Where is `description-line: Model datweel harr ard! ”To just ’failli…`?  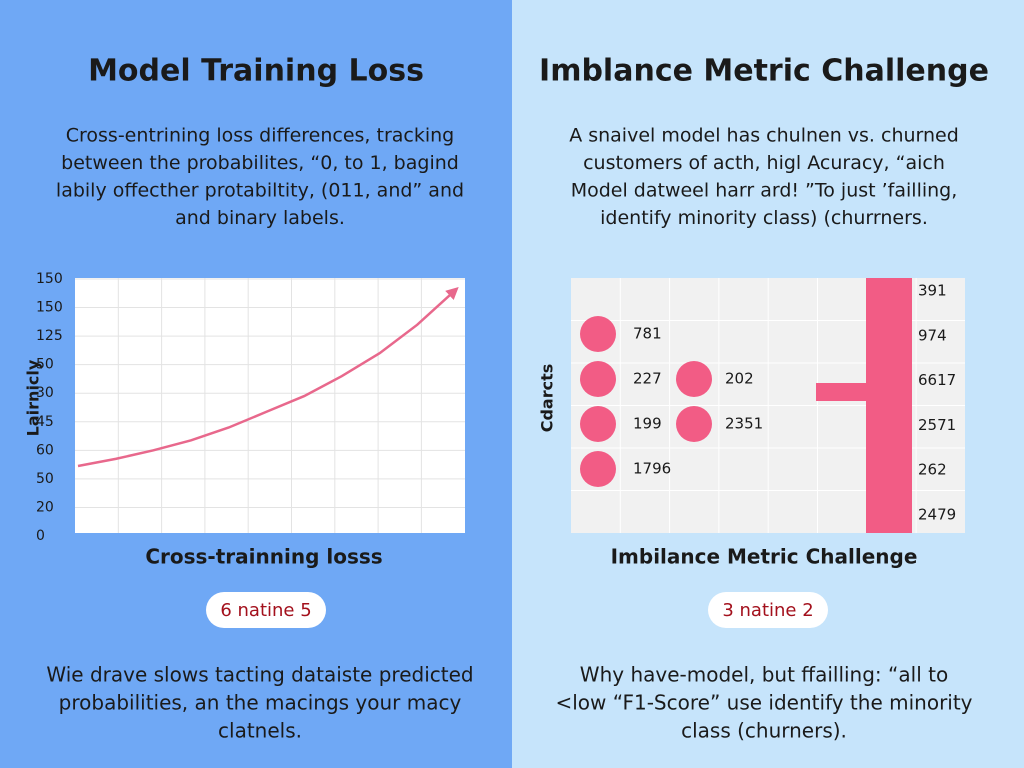 description-line: Model datweel harr ard! ”To just ’failli… is located at coordinates (764, 191).